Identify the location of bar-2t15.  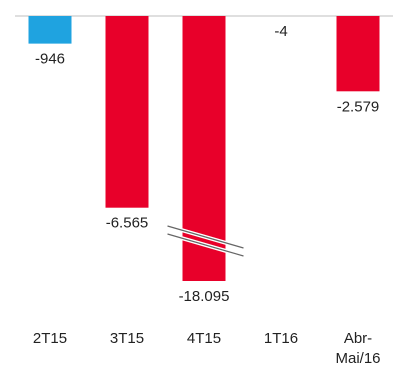
(50, 30).